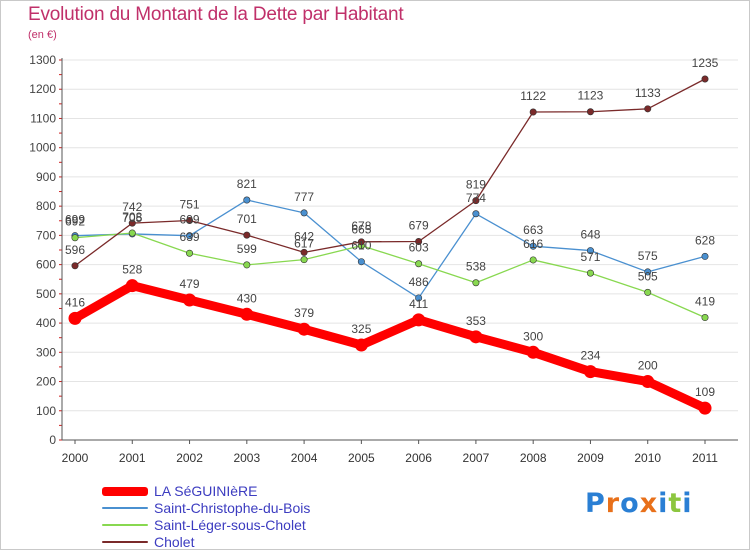 Image resolution: width=750 pixels, height=551 pixels. Describe the element at coordinates (533, 96) in the screenshot. I see `data-label: 1122` at that location.